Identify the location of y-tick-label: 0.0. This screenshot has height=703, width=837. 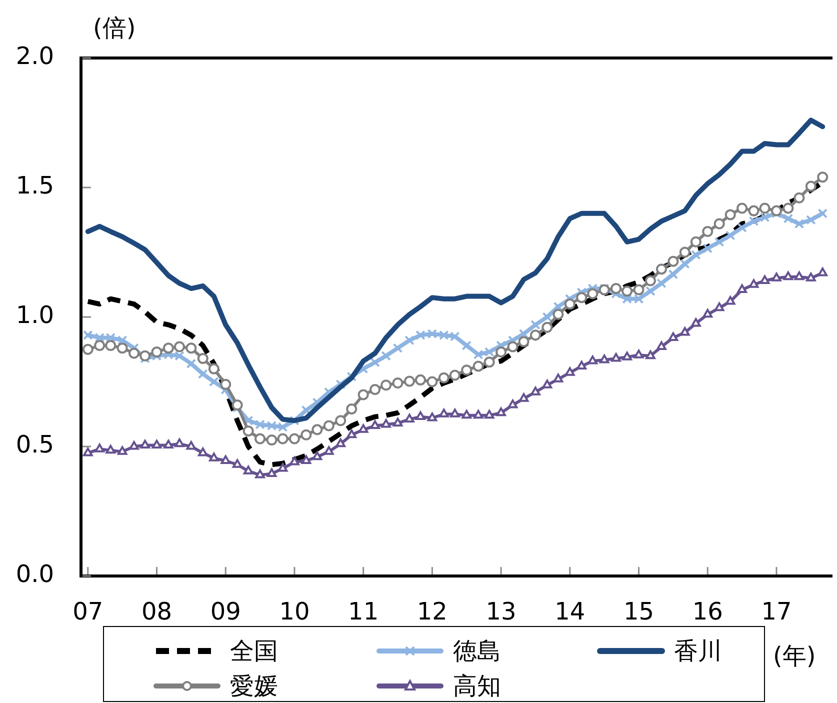
(35, 574).